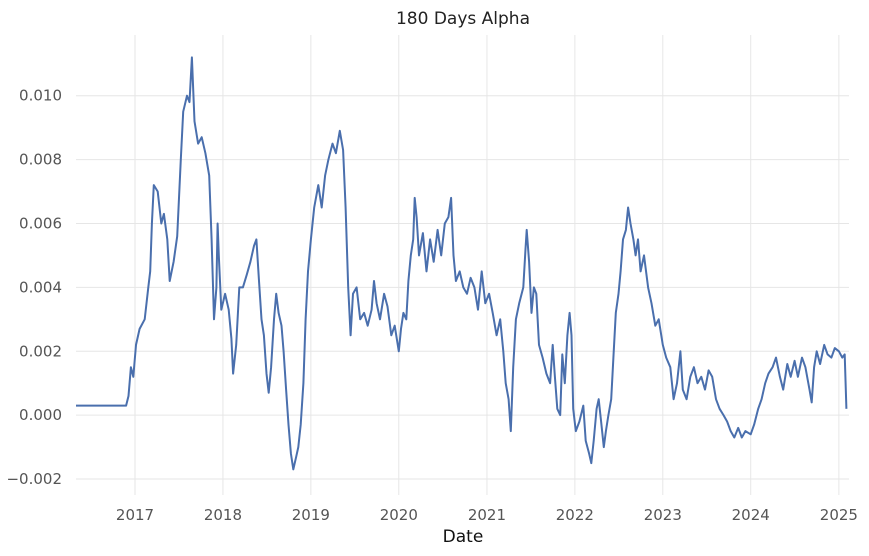 The image size is (869, 556). What do you see at coordinates (663, 515) in the screenshot?
I see `x-tick-label: 2023` at bounding box center [663, 515].